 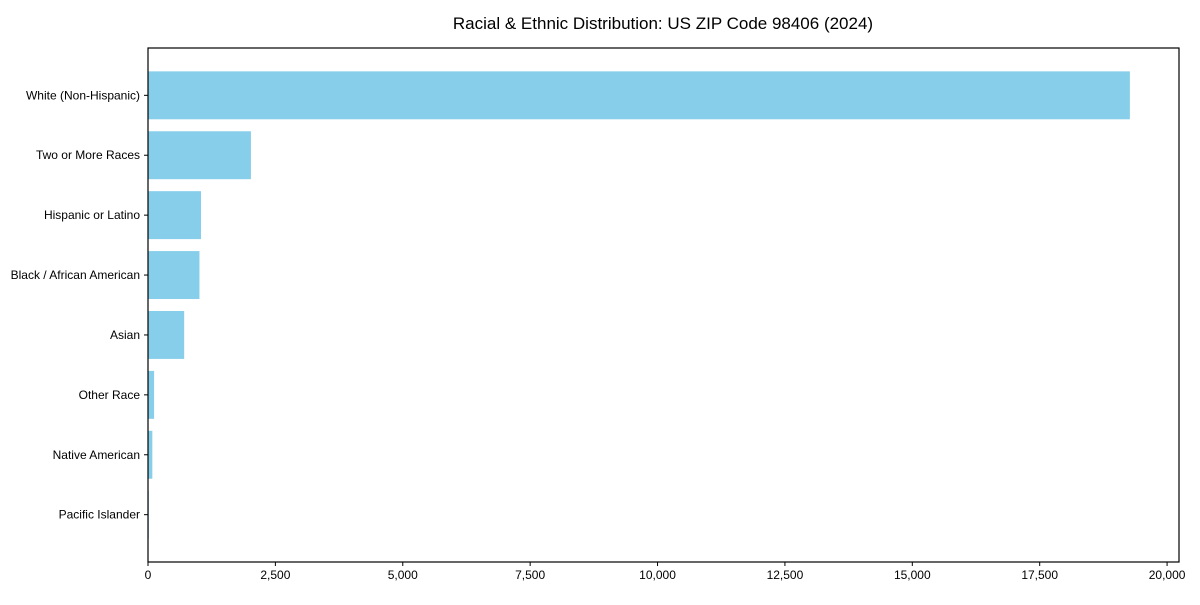 I want to click on y-tick-label: Pacific Islander, so click(x=99, y=515).